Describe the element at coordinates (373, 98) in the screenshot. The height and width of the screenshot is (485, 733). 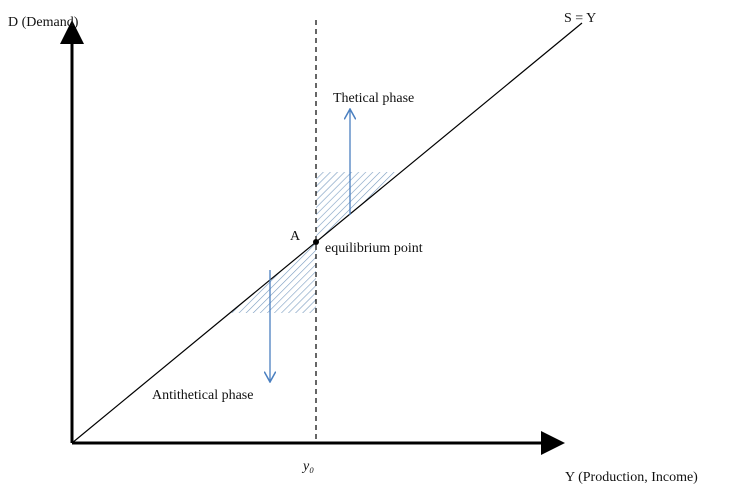
I see `upper-phase-label: Thetical phase` at that location.